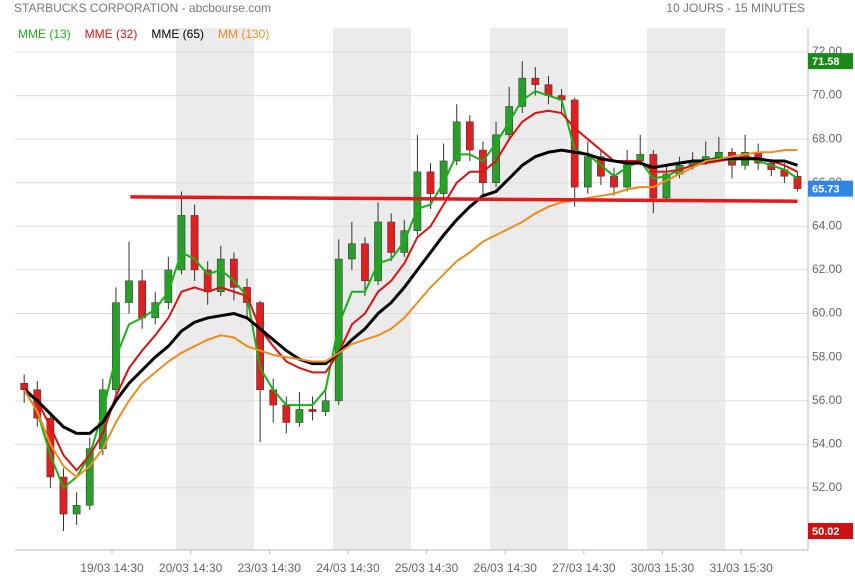  What do you see at coordinates (464, 199) in the screenshot?
I see `trendline` at bounding box center [464, 199].